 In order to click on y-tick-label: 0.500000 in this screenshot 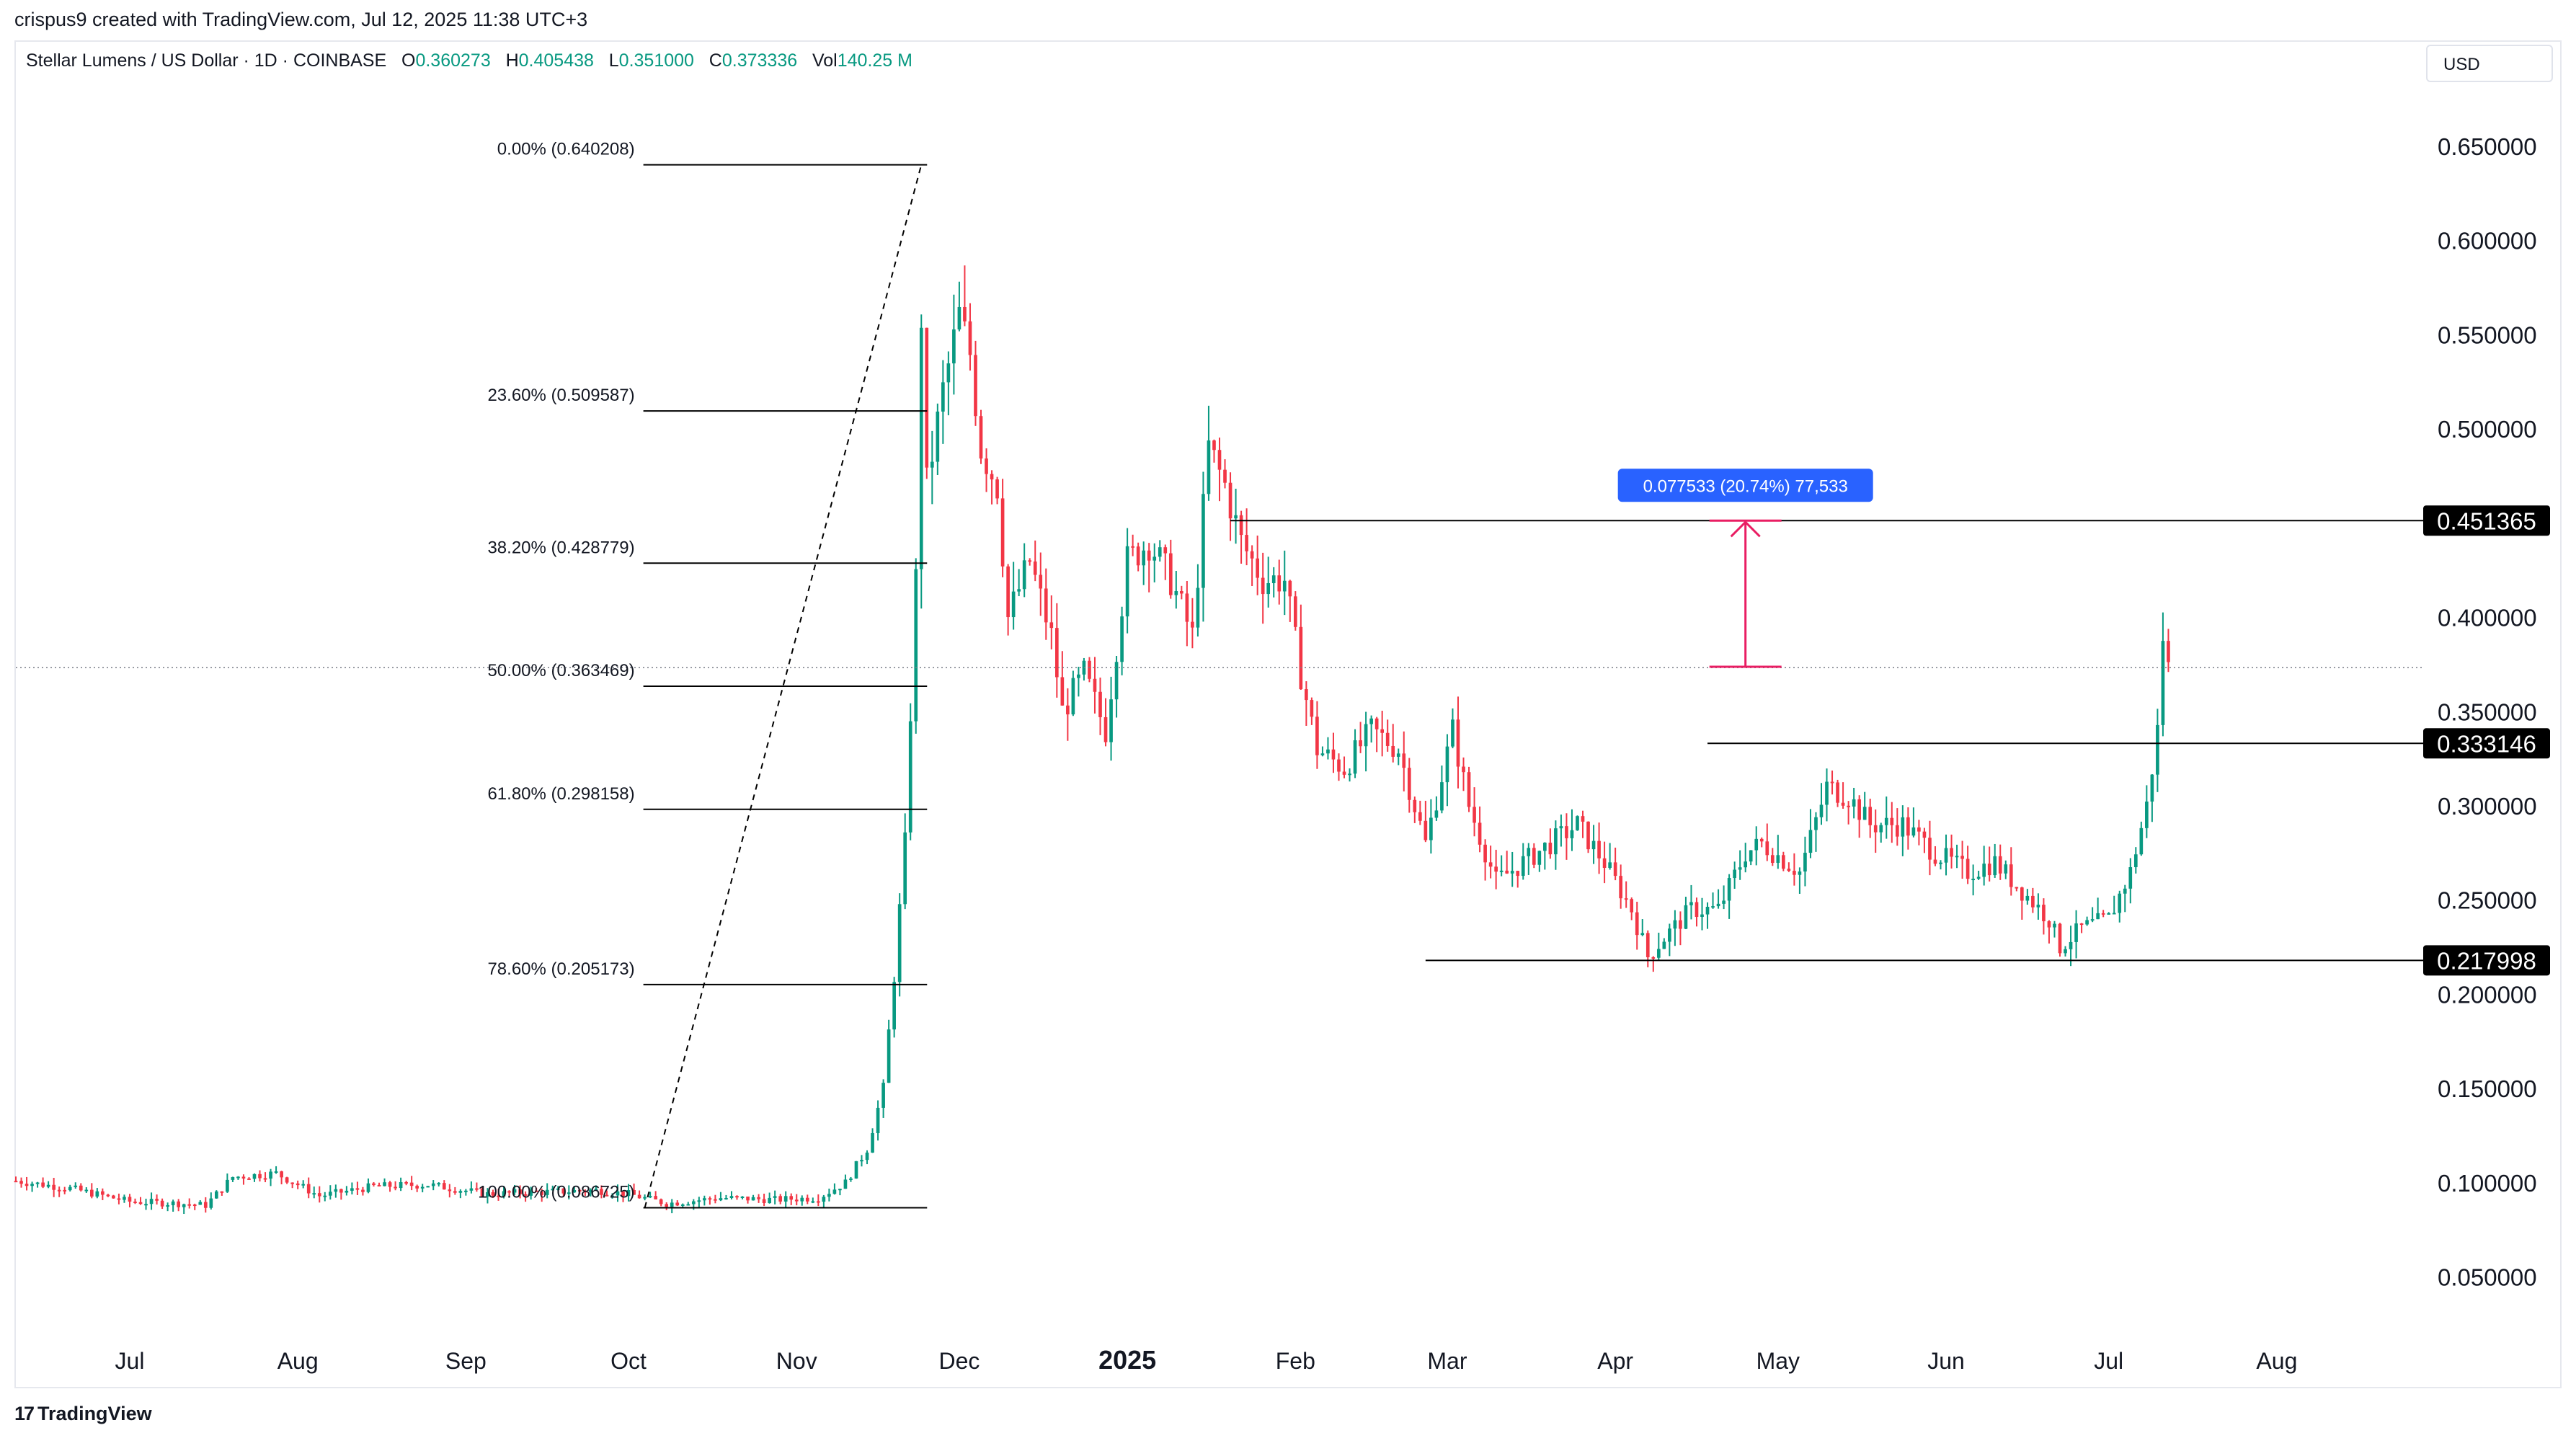, I will do `click(2487, 429)`.